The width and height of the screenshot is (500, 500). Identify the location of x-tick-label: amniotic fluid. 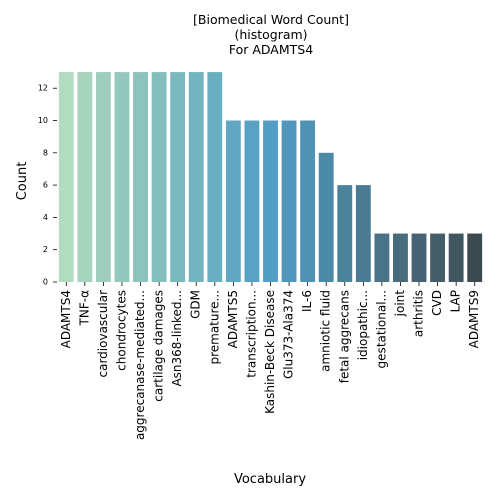
(326, 331).